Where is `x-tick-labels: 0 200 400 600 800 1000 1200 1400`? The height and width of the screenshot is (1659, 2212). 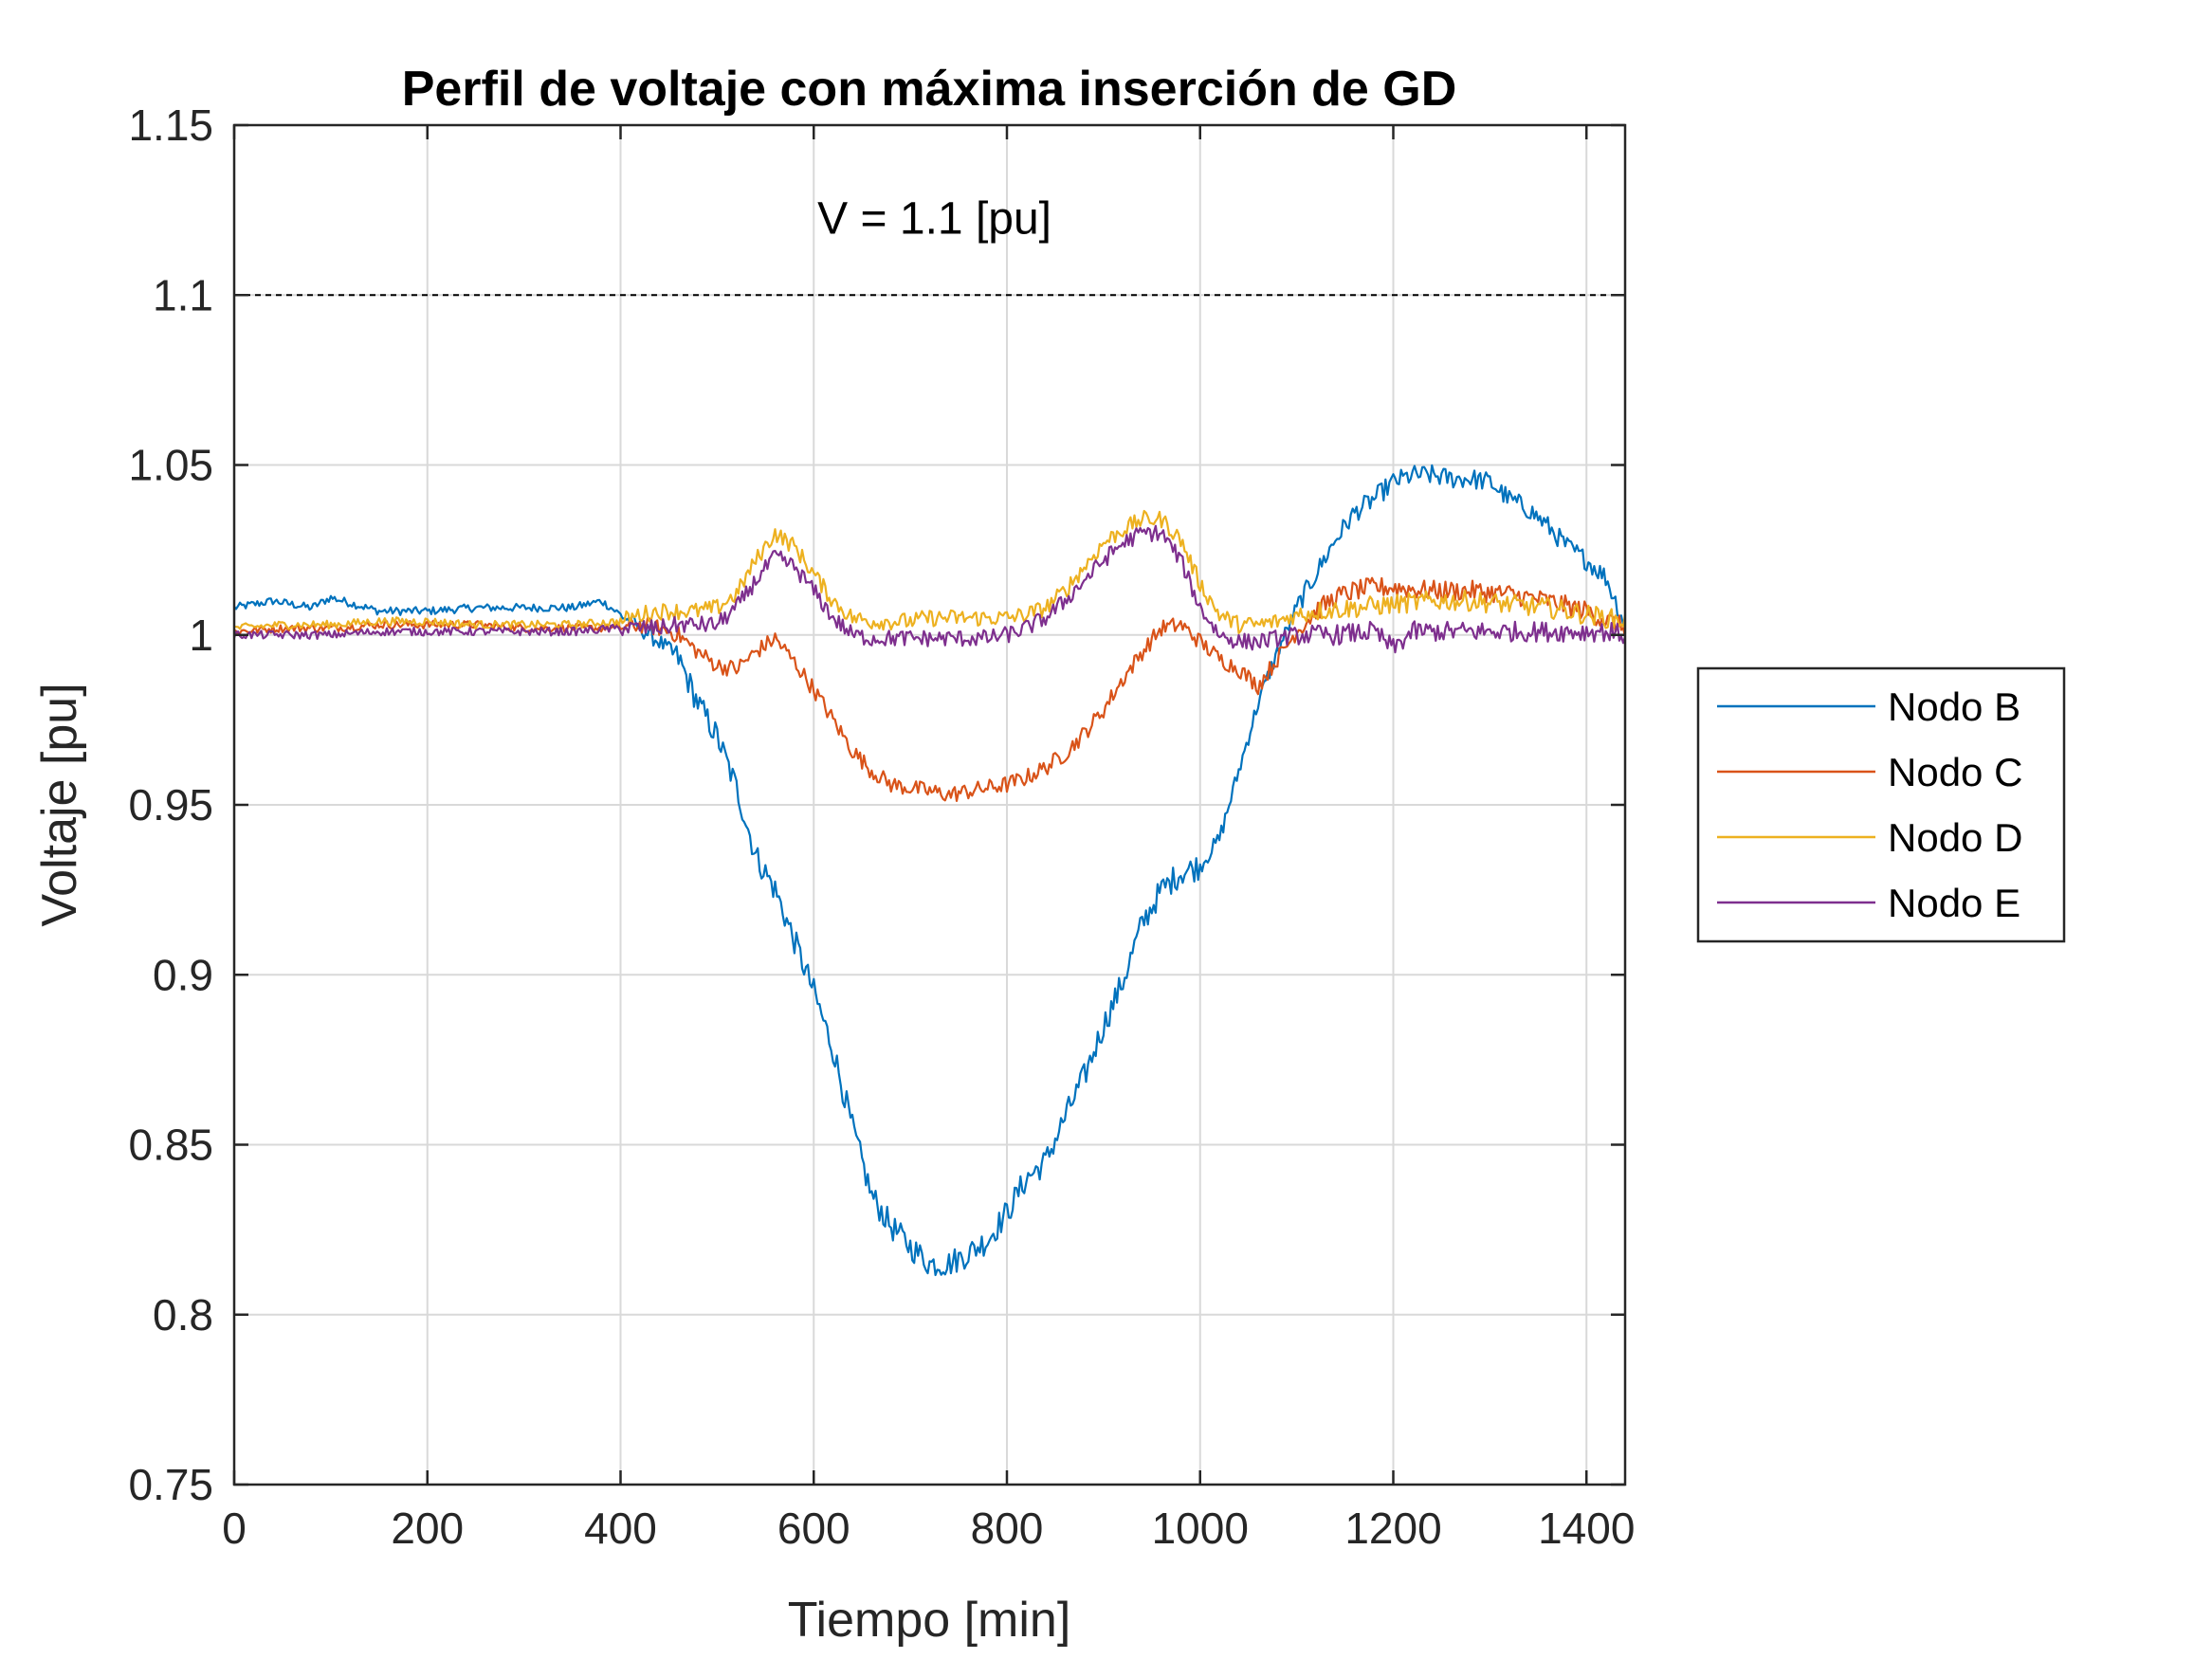 x-tick-labels: 0 200 400 600 800 1000 1200 1400 is located at coordinates (928, 1528).